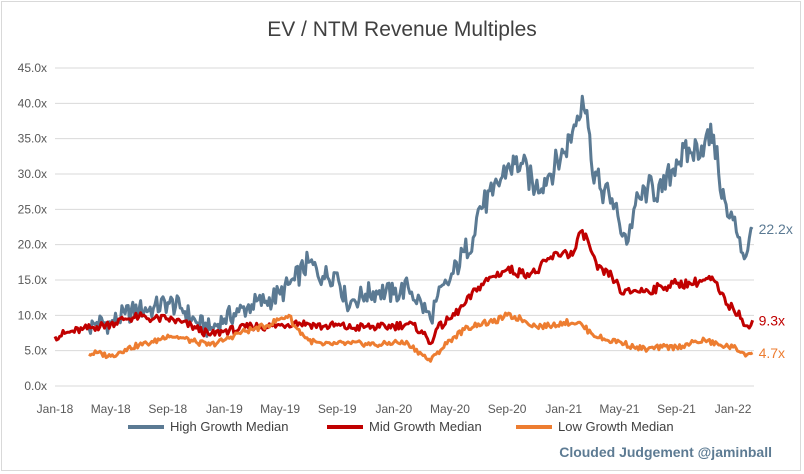  Describe the element at coordinates (619, 409) in the screenshot. I see `x-tick-label: May-21` at that location.